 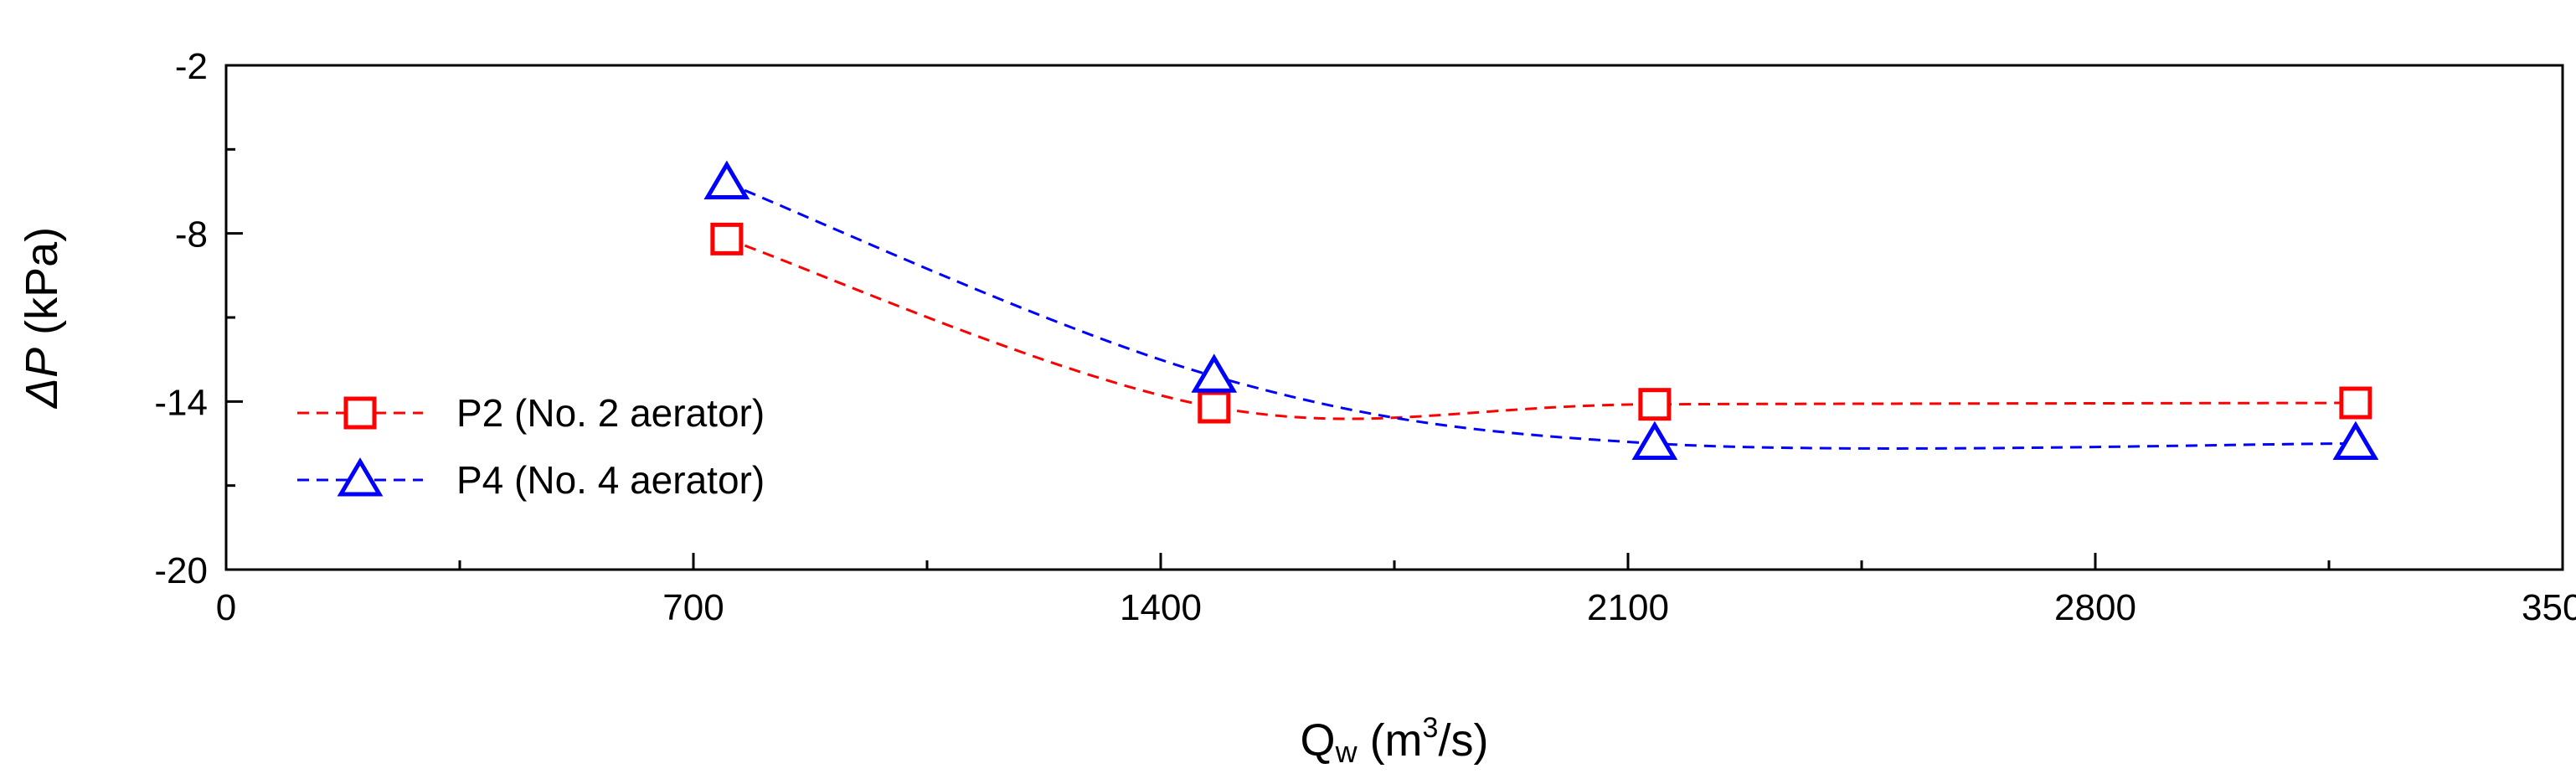 I want to click on x-tick-label: 0, so click(x=226, y=607).